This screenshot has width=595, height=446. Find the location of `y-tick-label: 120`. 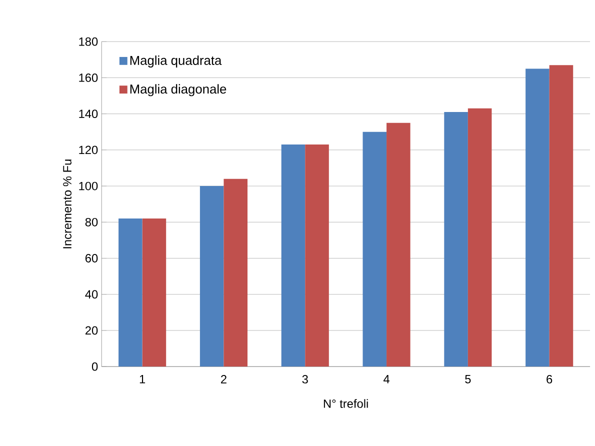

y-tick-label: 120 is located at coordinates (88, 150).